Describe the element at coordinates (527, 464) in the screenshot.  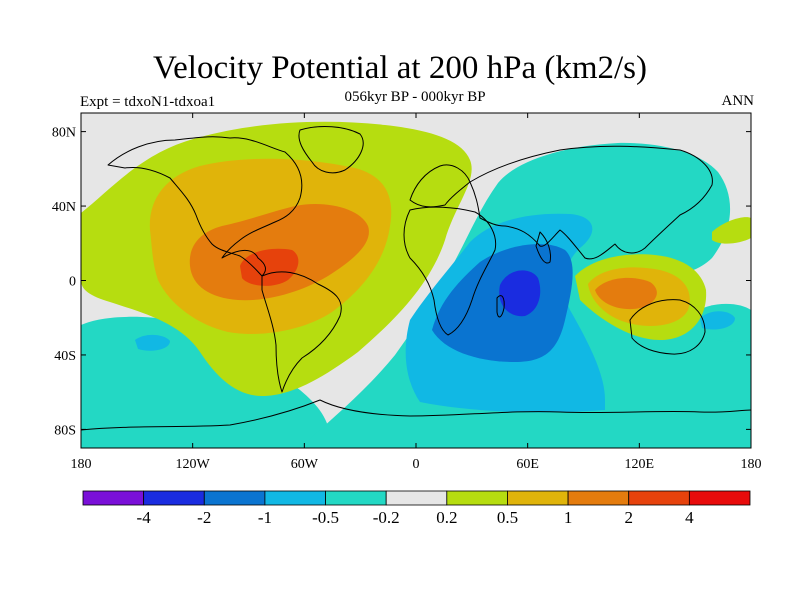
I see `x-tick-label: 60E` at that location.